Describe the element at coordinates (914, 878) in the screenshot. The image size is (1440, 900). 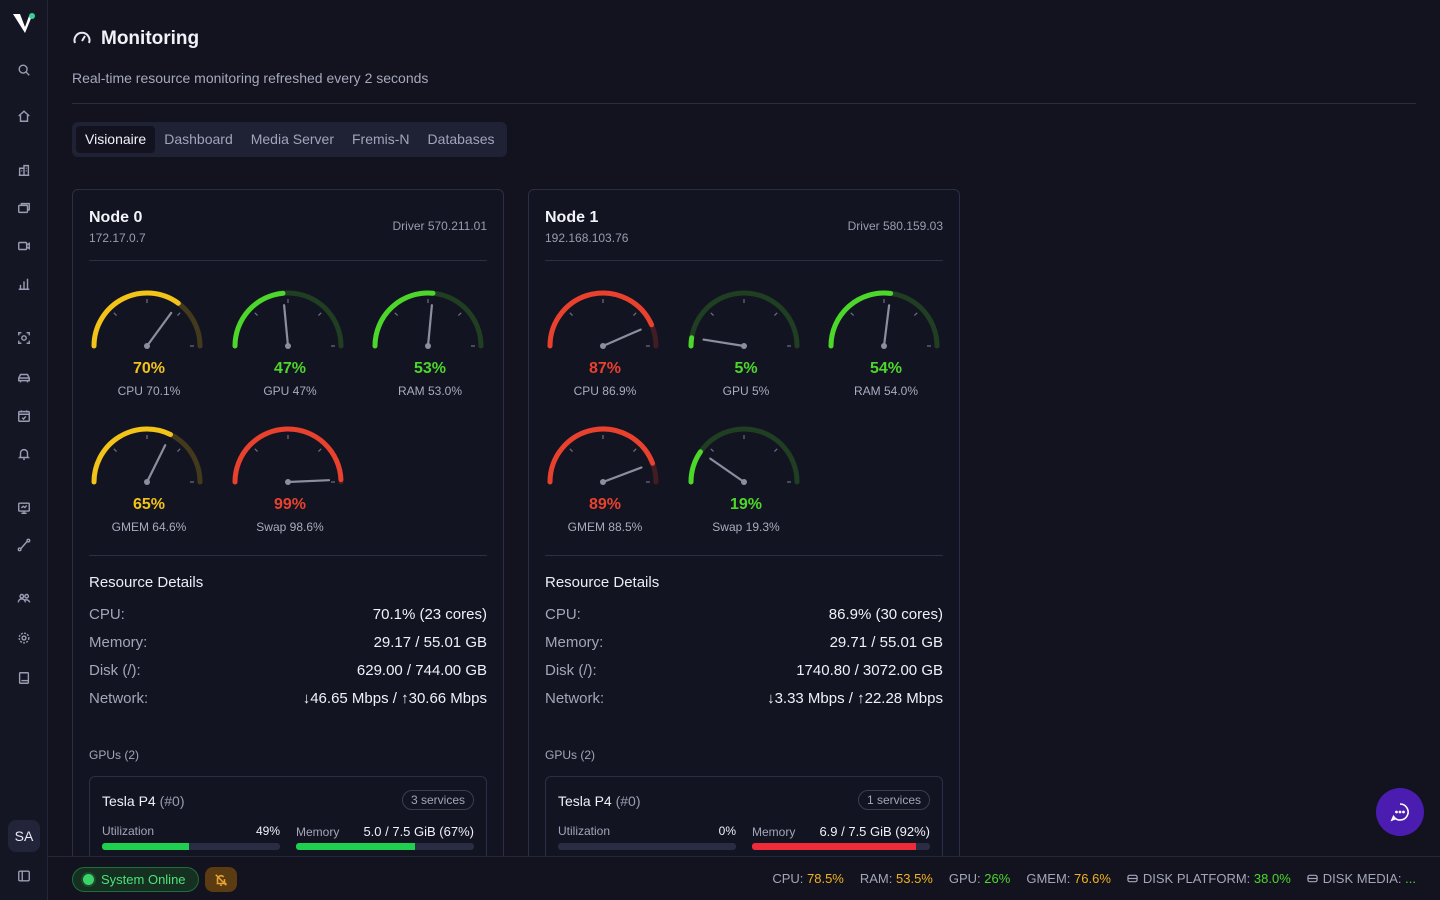
I see `footer-stat-value: 53.5%` at that location.